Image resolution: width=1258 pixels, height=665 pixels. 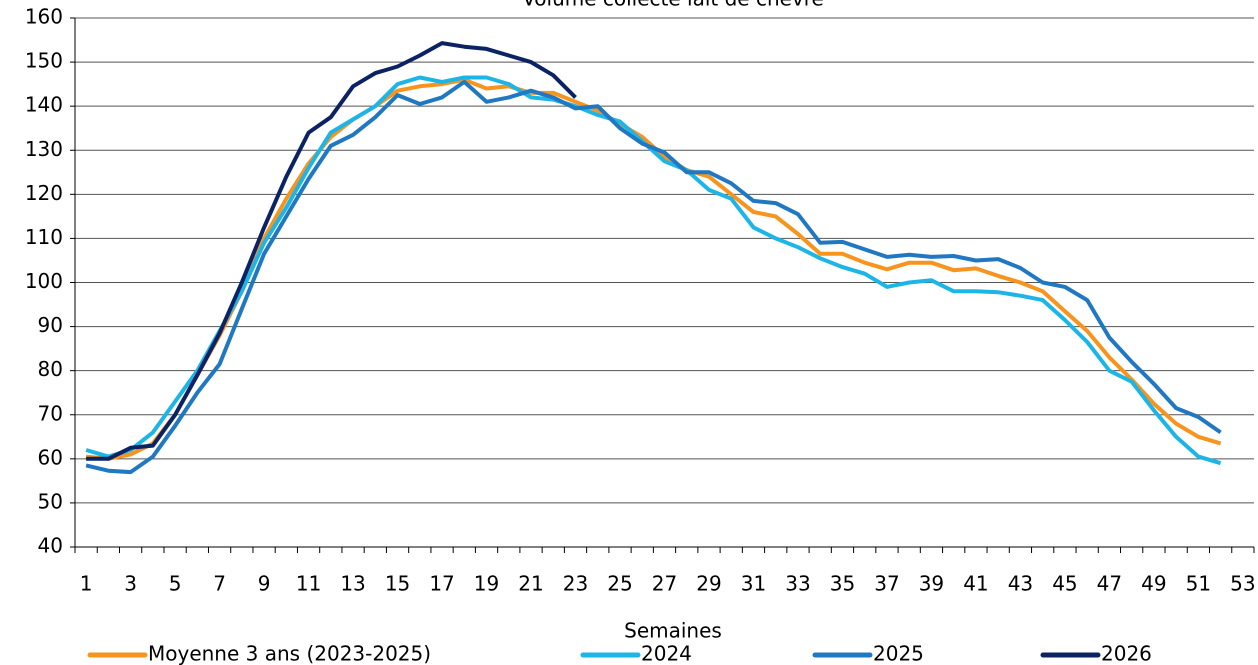 I want to click on x-axis-label: Semaines, so click(x=673, y=631).